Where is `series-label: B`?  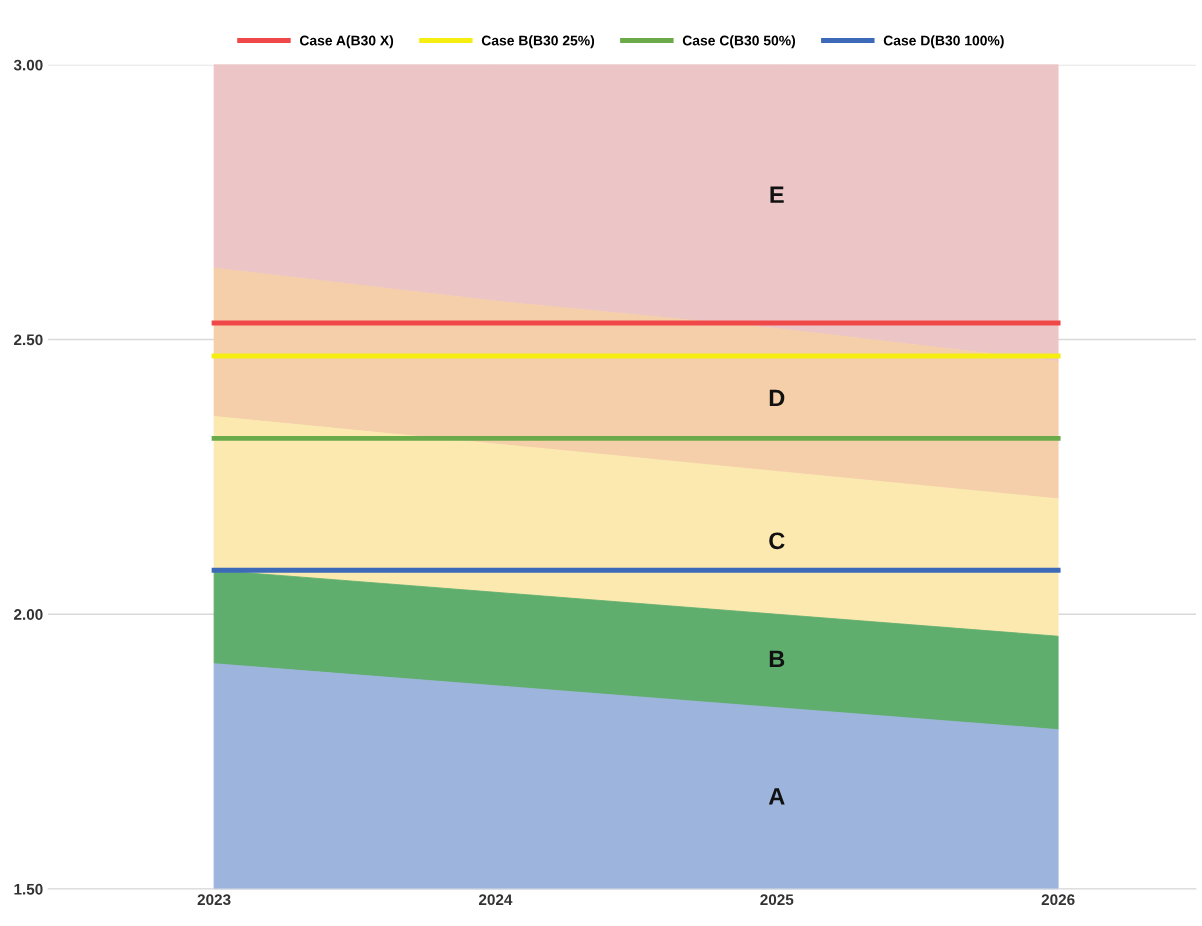 series-label: B is located at coordinates (777, 659).